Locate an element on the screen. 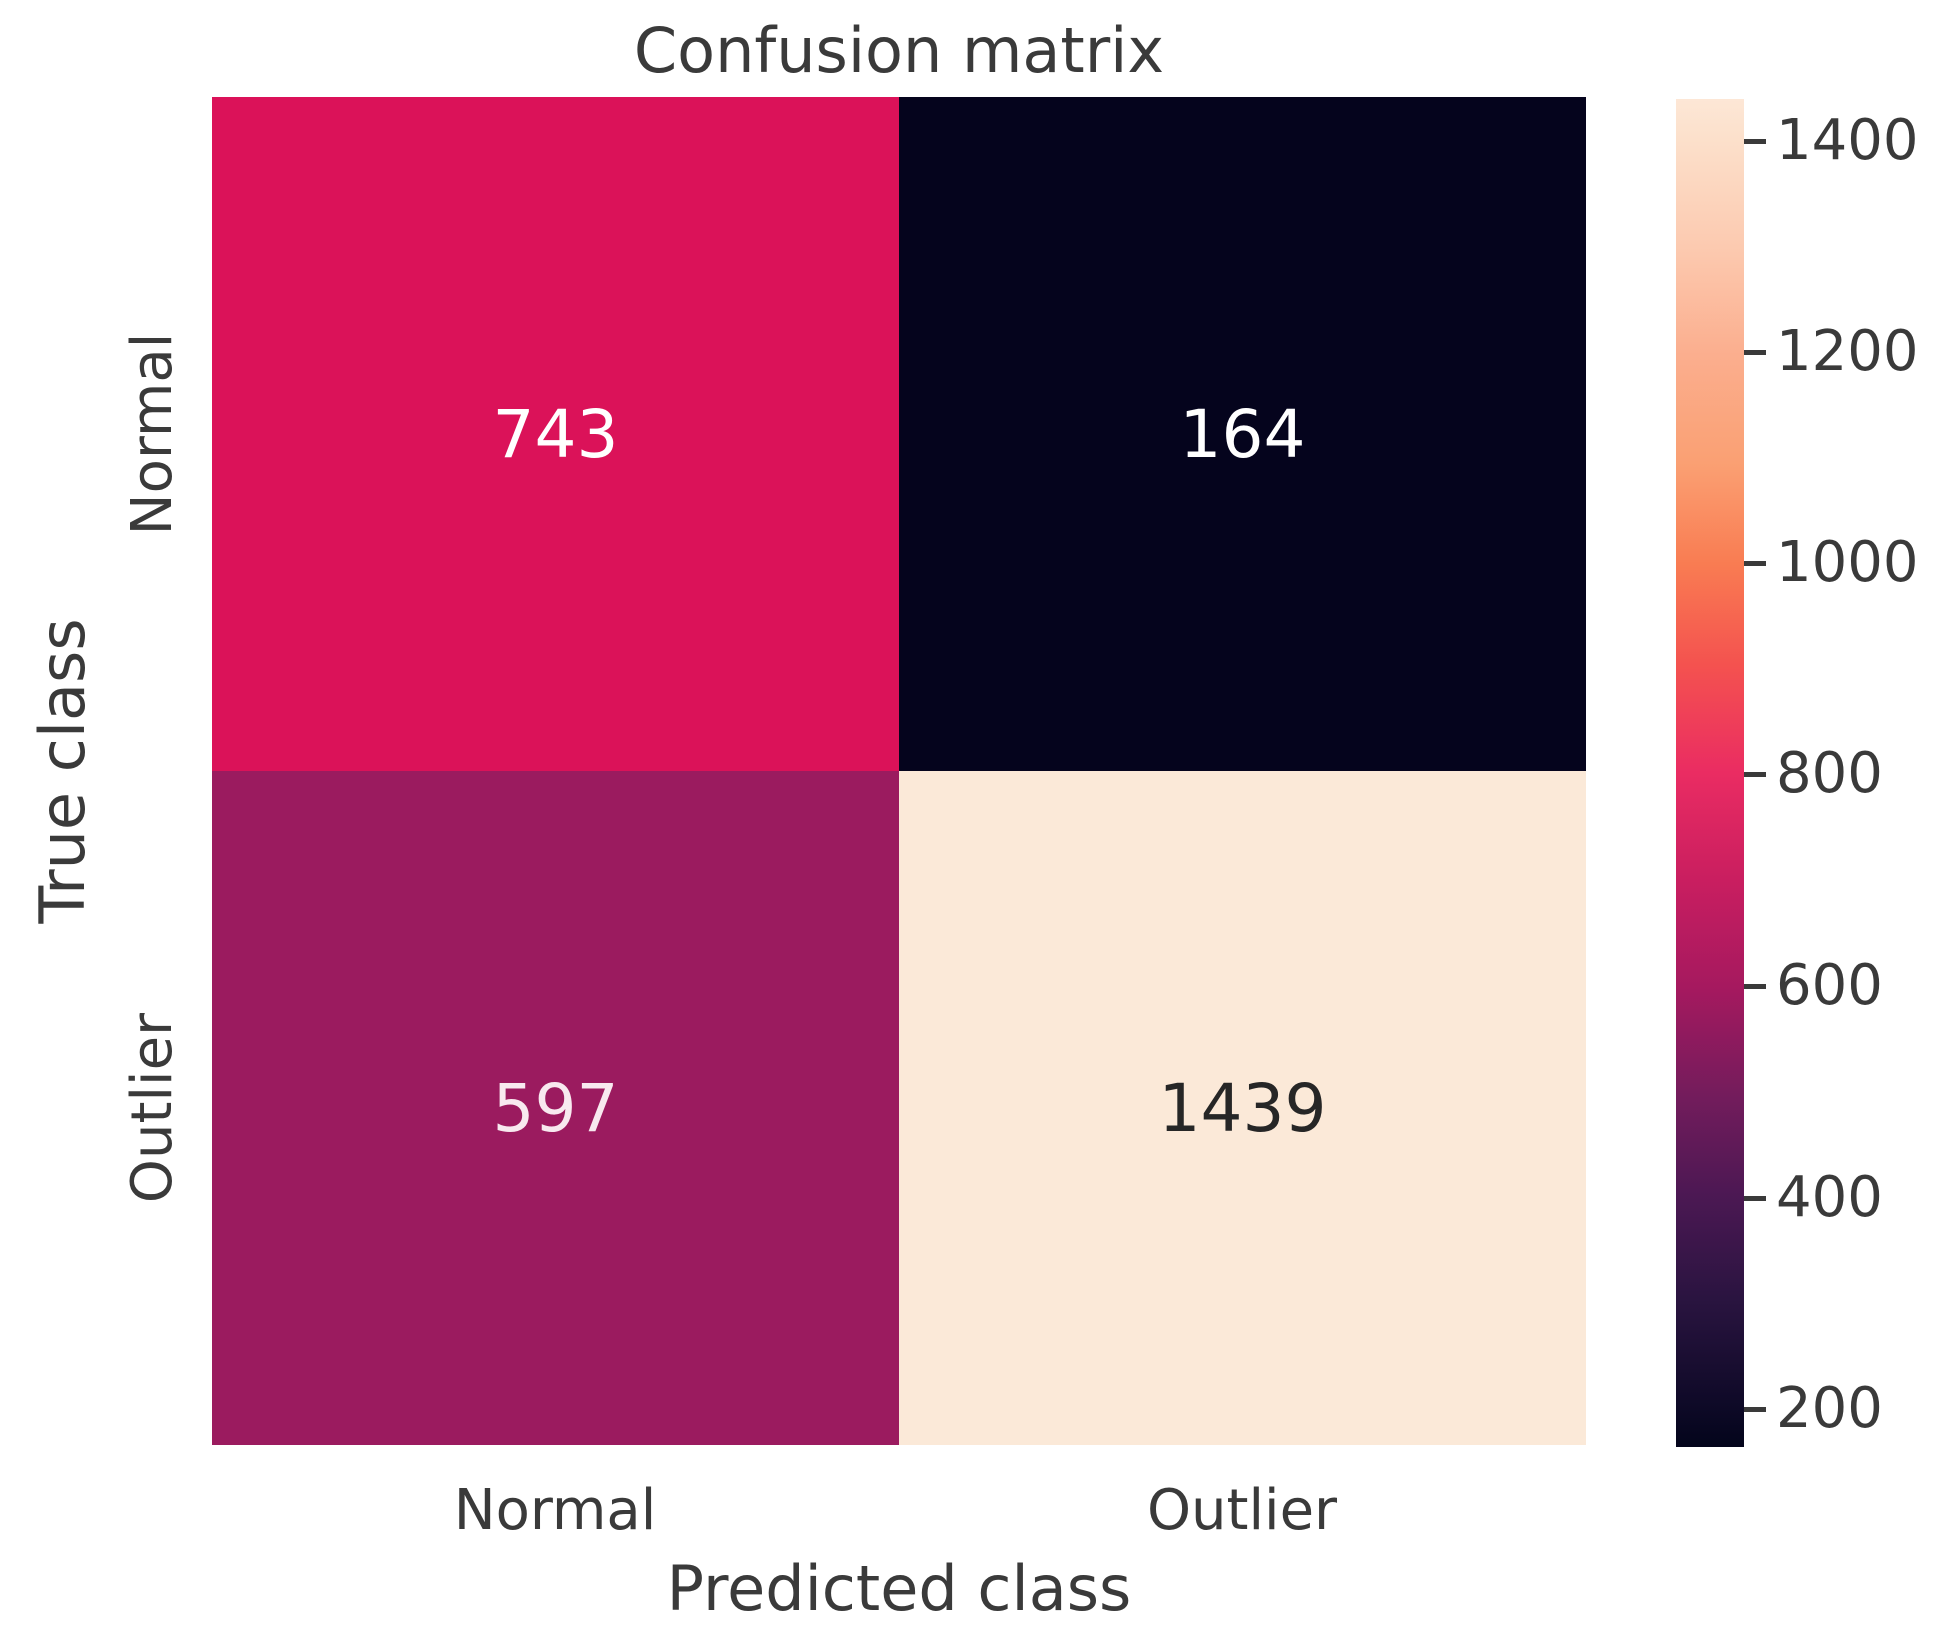 The image size is (1950, 1640). x-tick-normal: Normal is located at coordinates (555, 1510).